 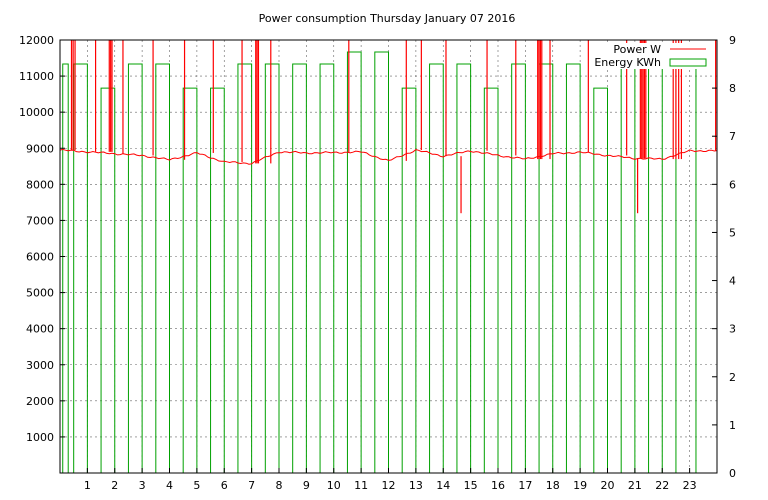 I want to click on x-tick-label: 10, so click(x=334, y=485).